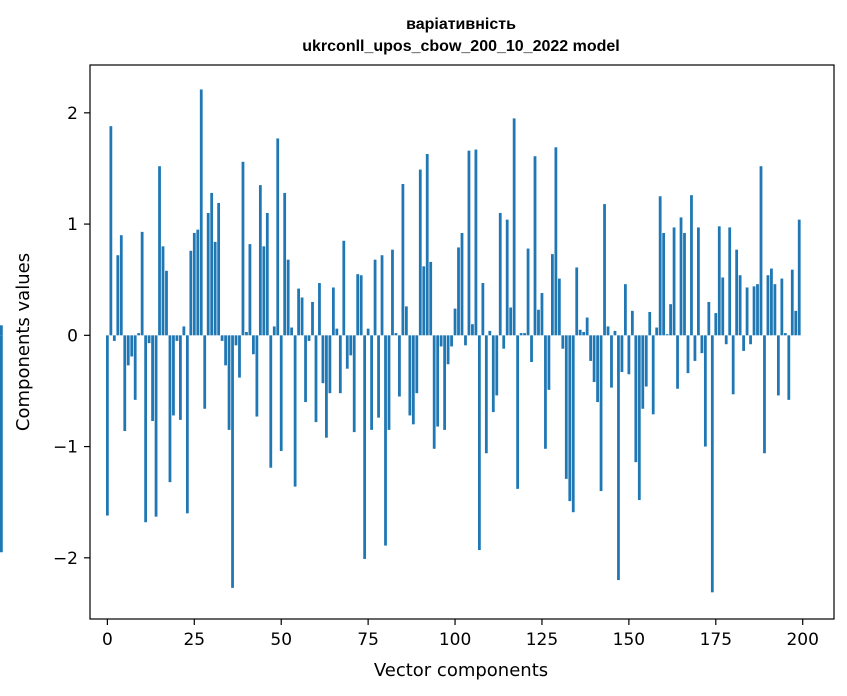 Image resolution: width=847 pixels, height=696 pixels. I want to click on y-tick-label: 2, so click(72, 114).